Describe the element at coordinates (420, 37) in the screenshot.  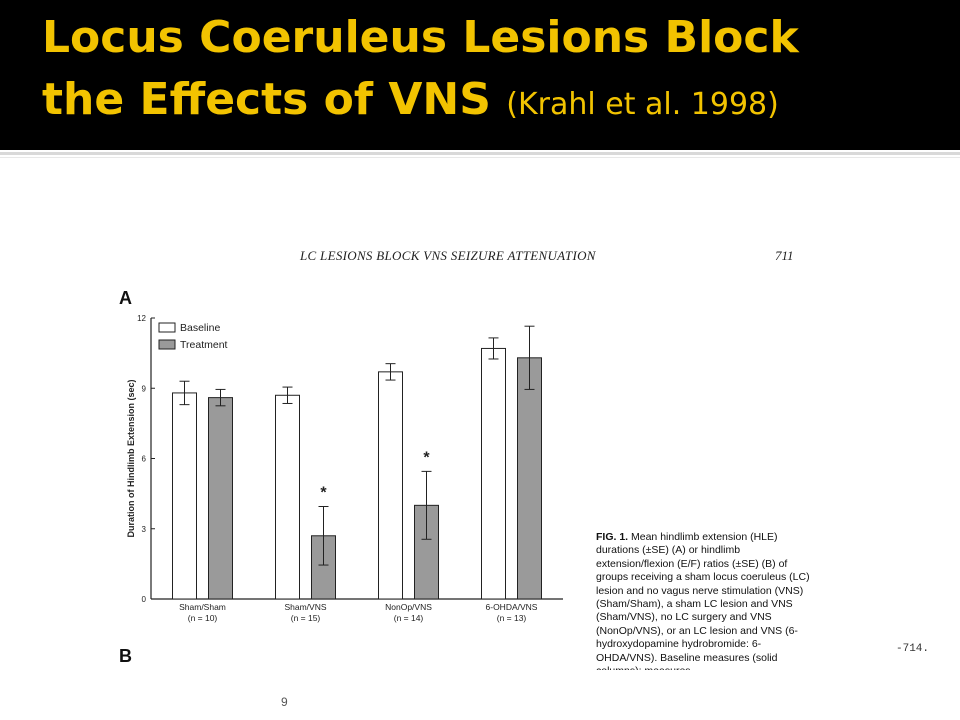
I see `slide-title-line-1: Locus Coeruleus Lesions Block` at that location.